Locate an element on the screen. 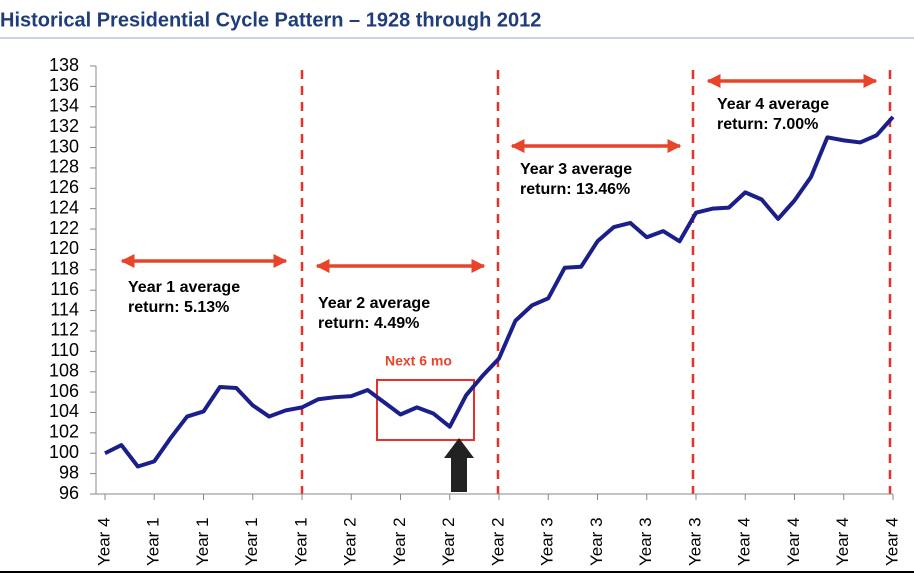 This screenshot has width=914, height=574. annotation: return: 4.49% is located at coordinates (368, 323).